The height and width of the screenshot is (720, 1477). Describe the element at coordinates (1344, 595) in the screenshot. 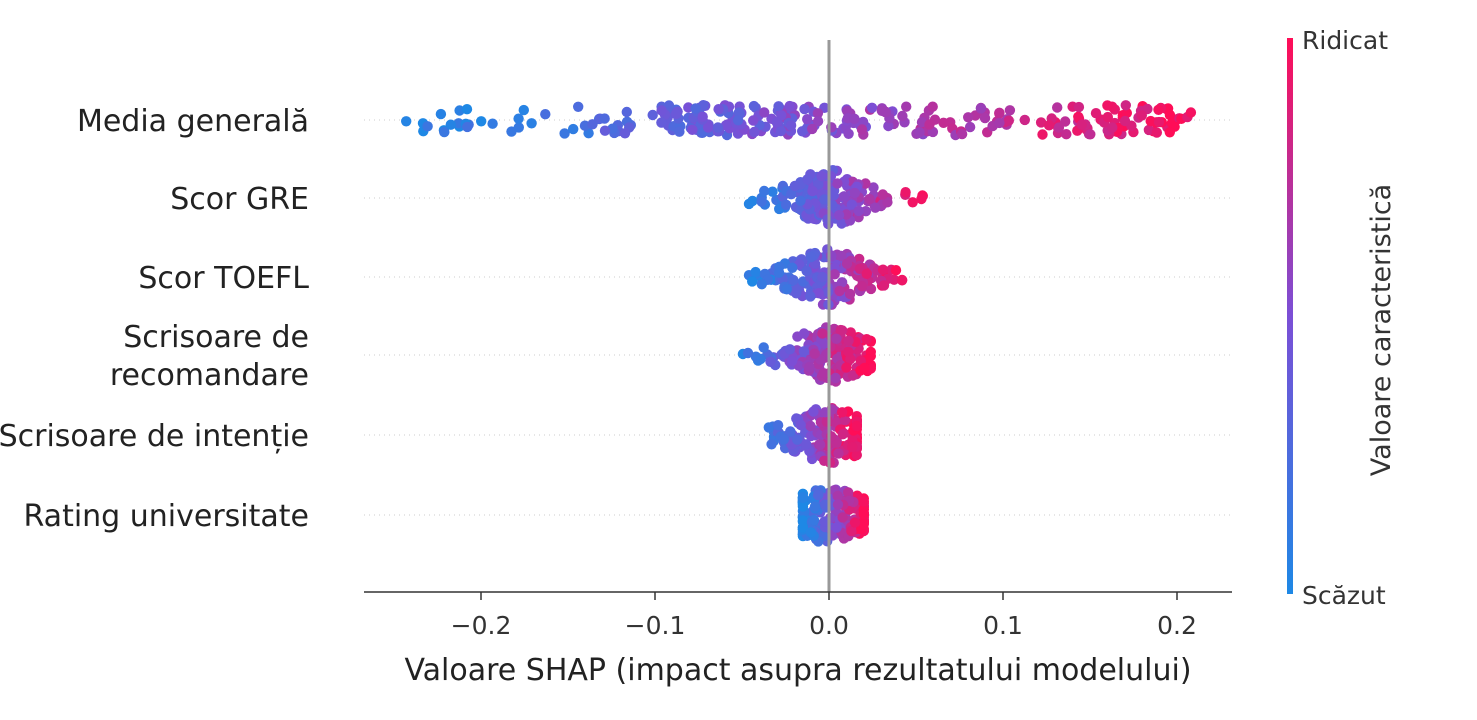

I see `colorbar-low-label: Scăzut` at that location.